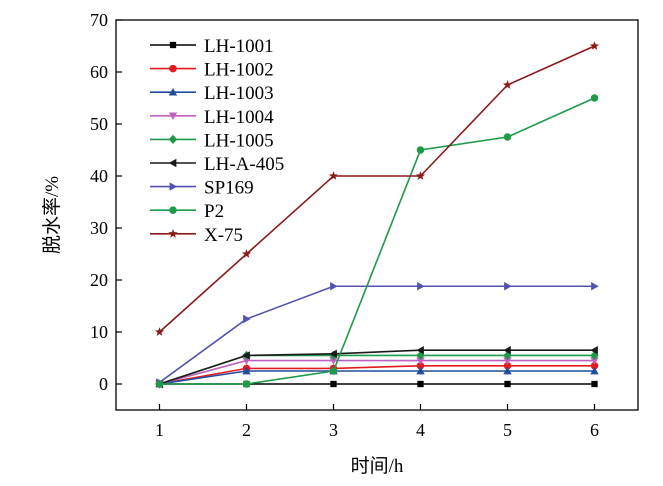  What do you see at coordinates (99, 72) in the screenshot?
I see `y-tick-label: 60` at bounding box center [99, 72].